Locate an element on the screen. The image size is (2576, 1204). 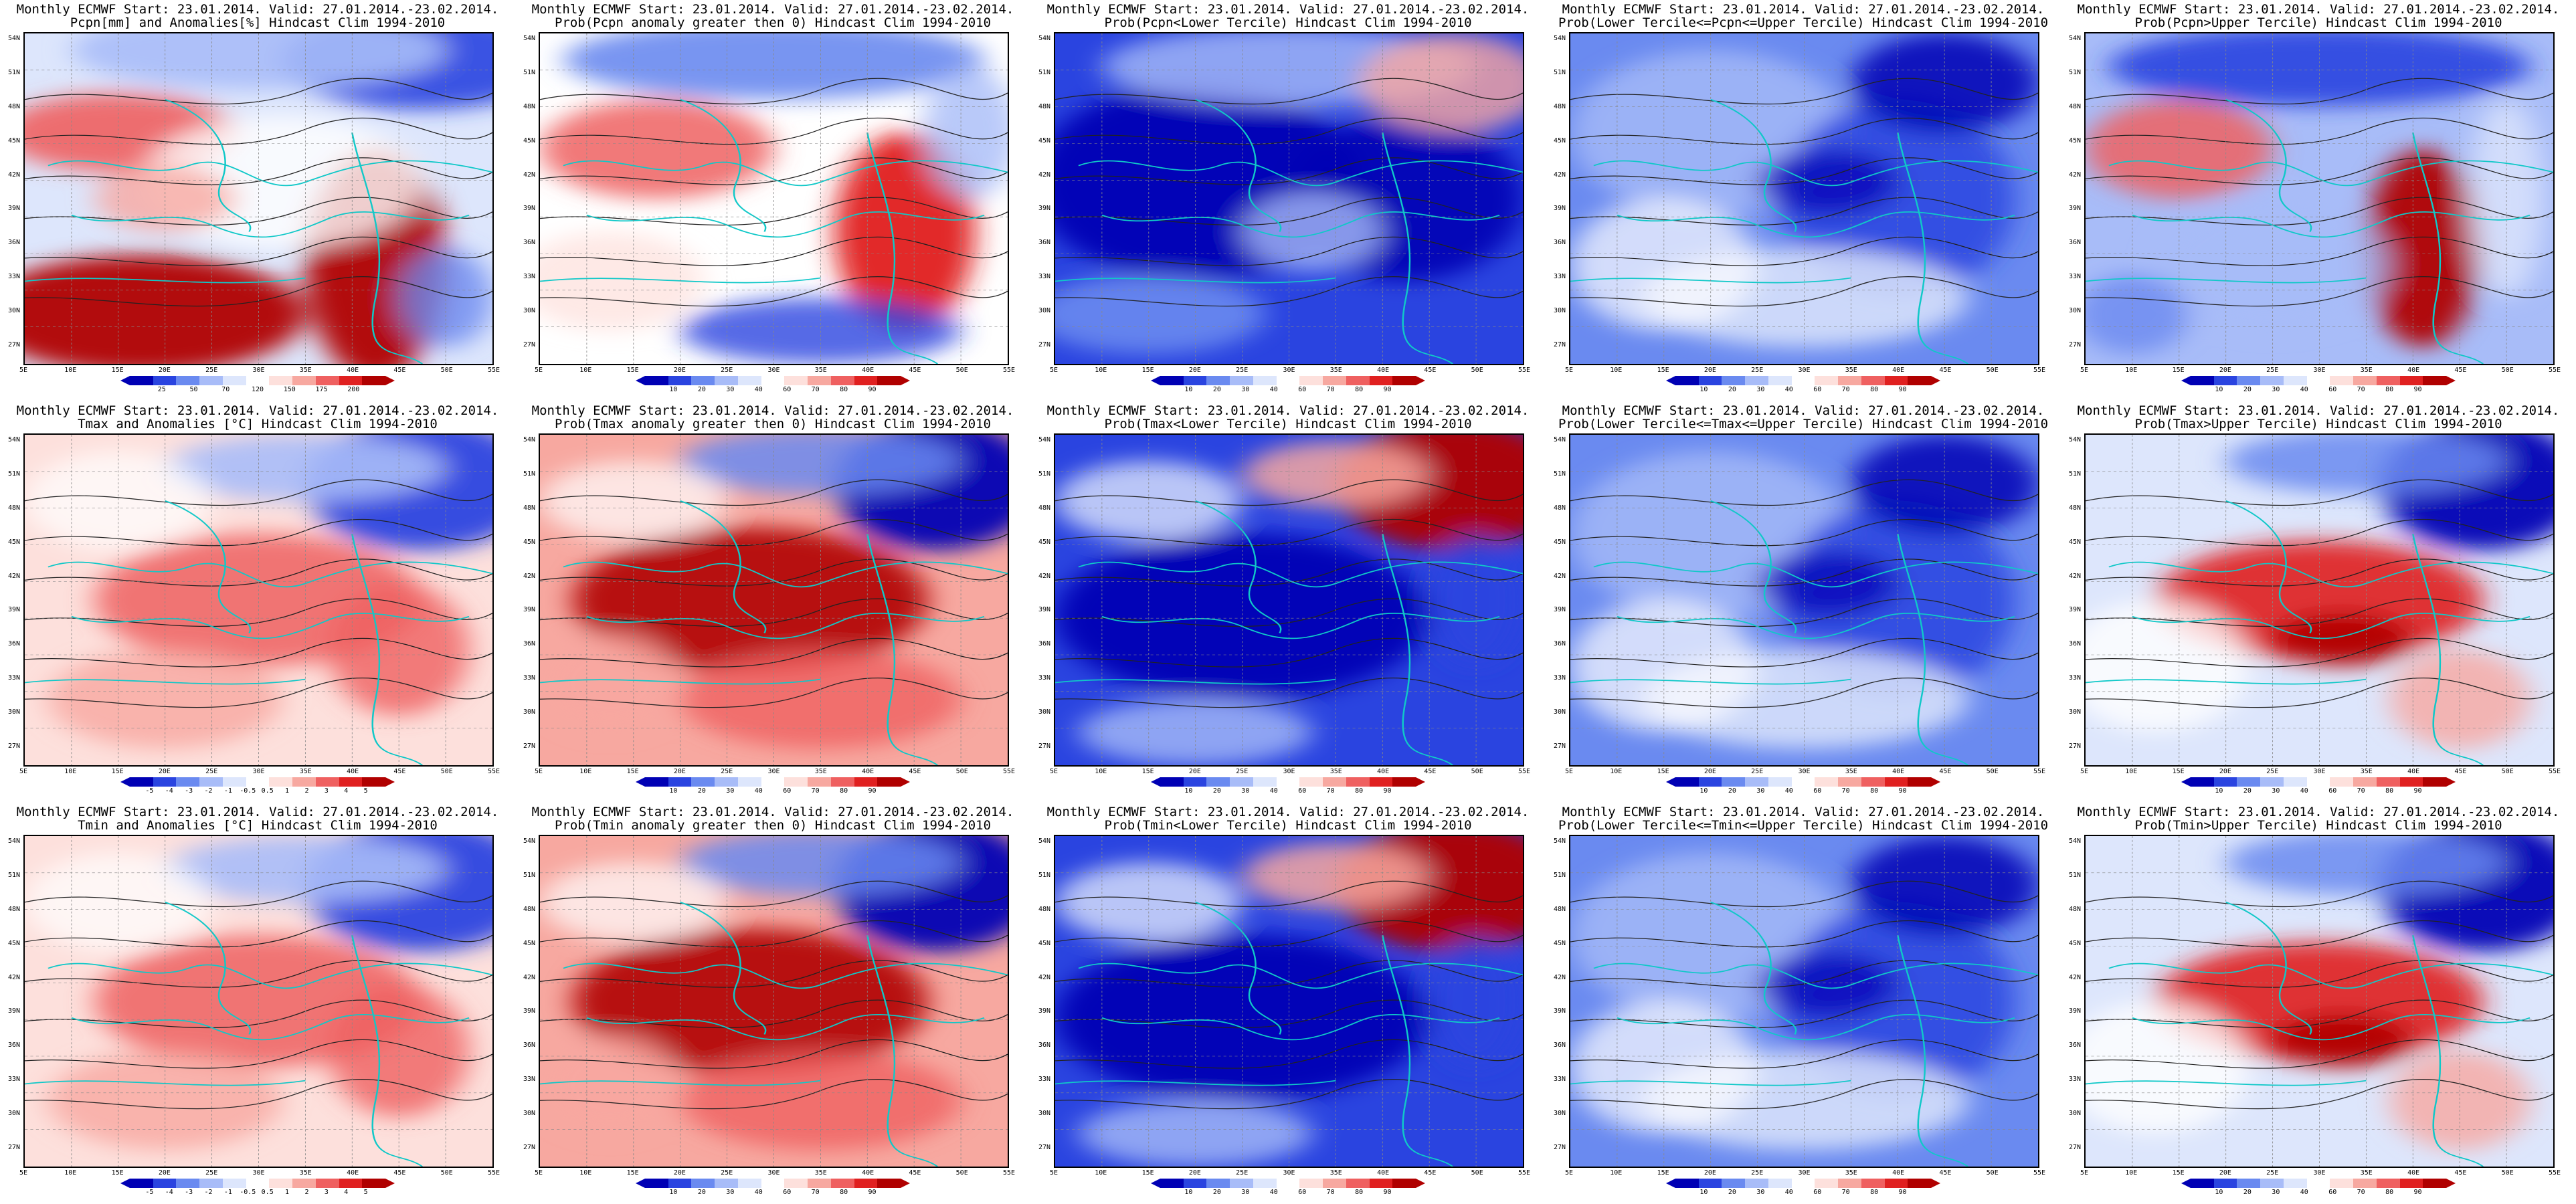
longitude-label: 20E is located at coordinates (1710, 370).